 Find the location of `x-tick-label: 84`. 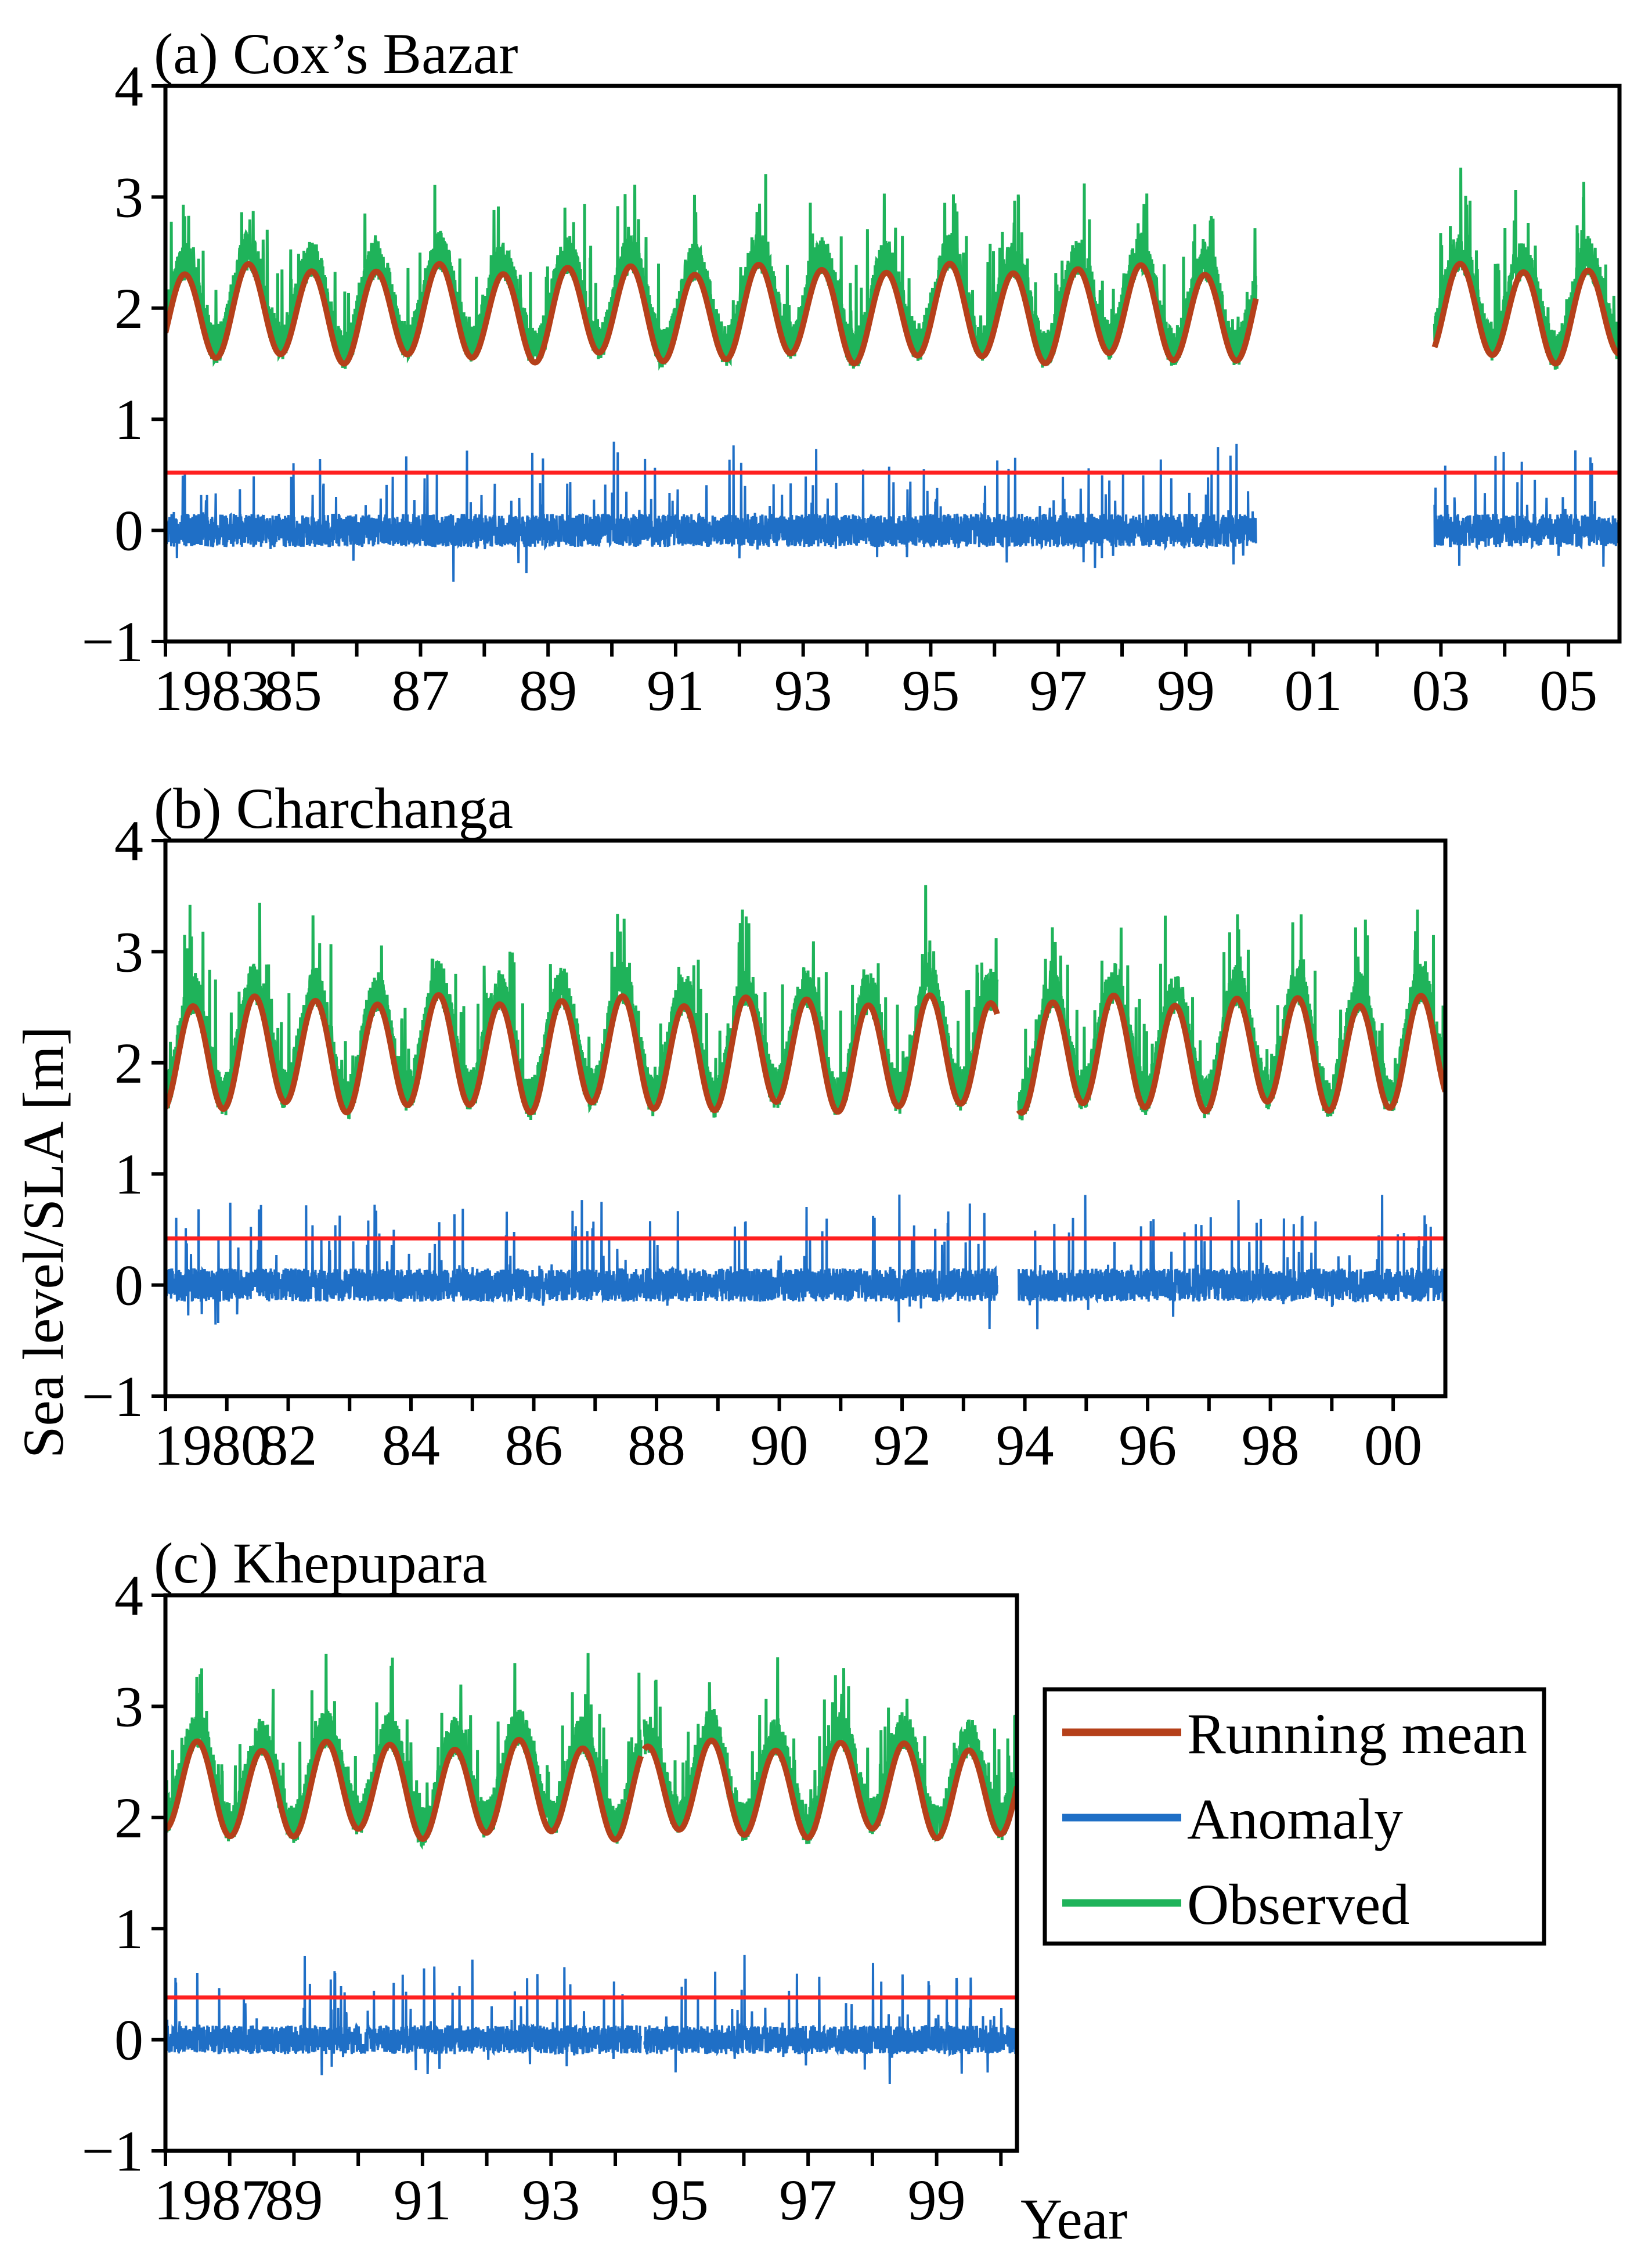

x-tick-label: 84 is located at coordinates (411, 1445).